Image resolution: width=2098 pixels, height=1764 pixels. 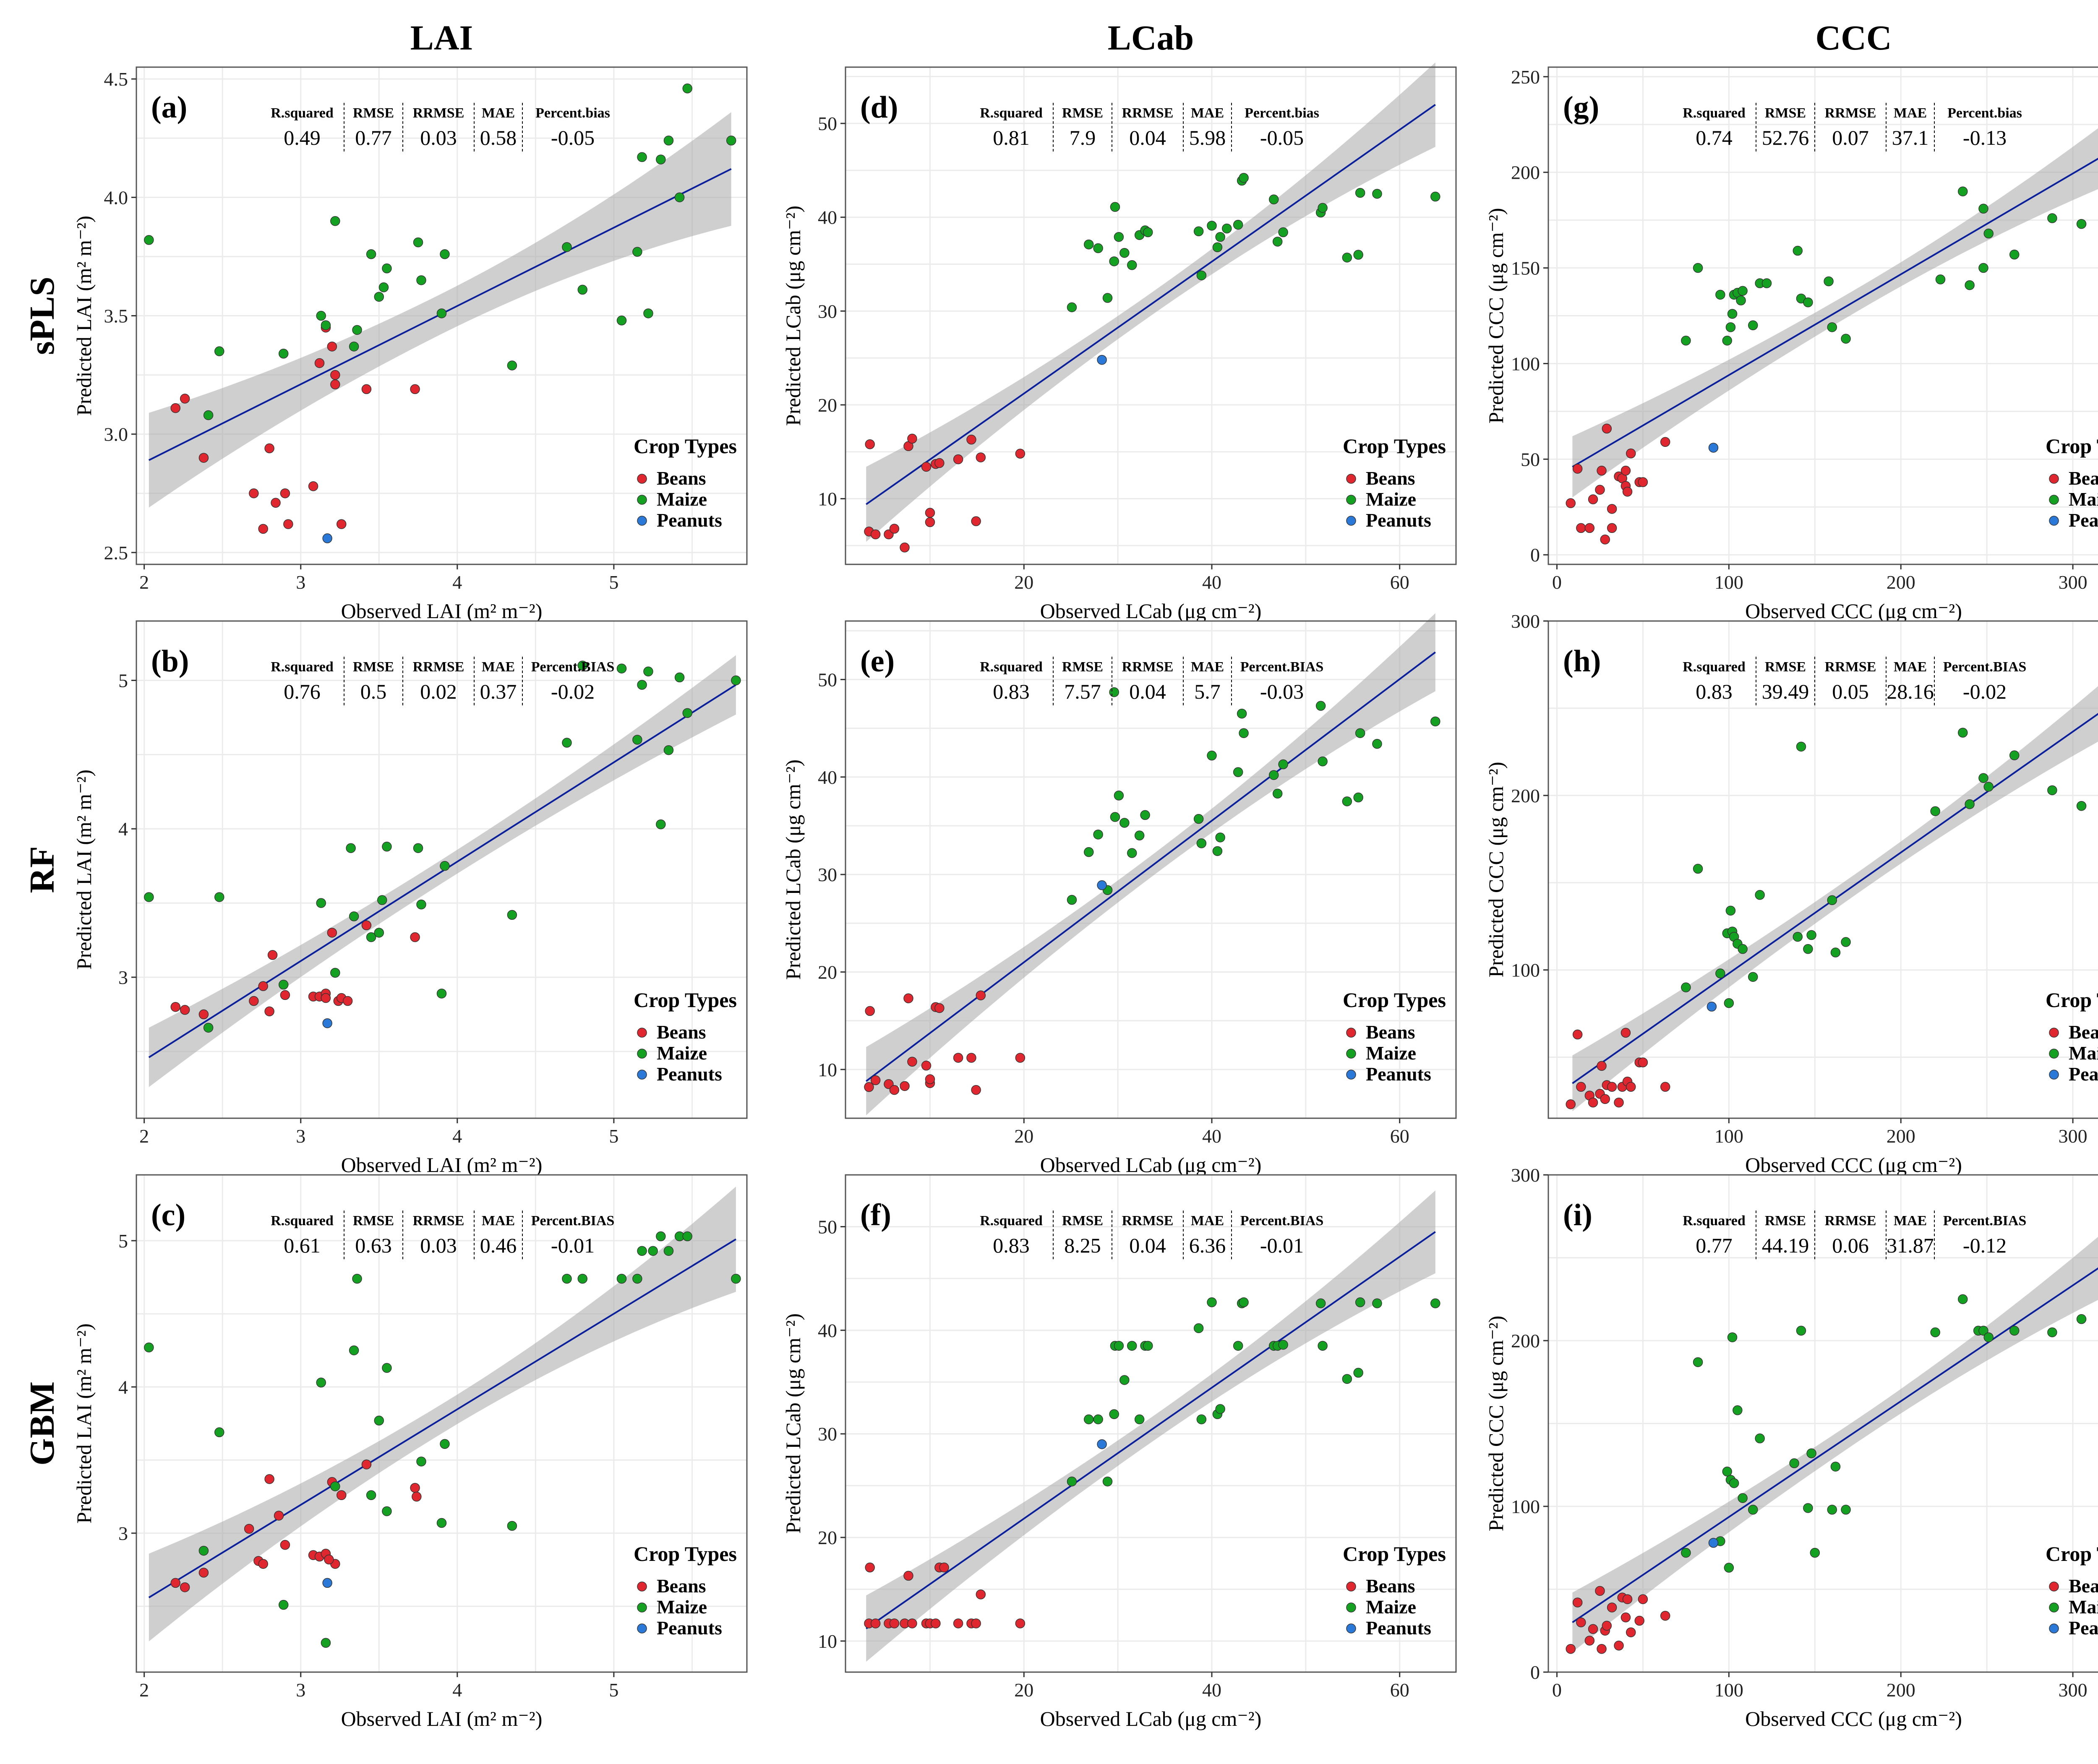 What do you see at coordinates (116, 553) in the screenshot?
I see `y-tick-label: 2.5` at bounding box center [116, 553].